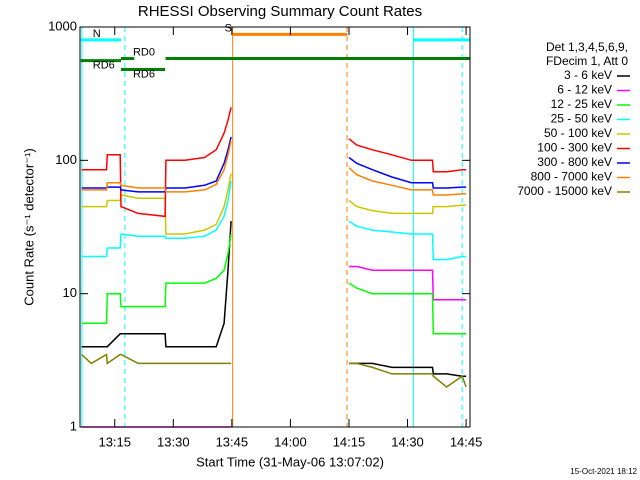 The width and height of the screenshot is (640, 480). I want to click on flag-label: S, so click(228, 28).